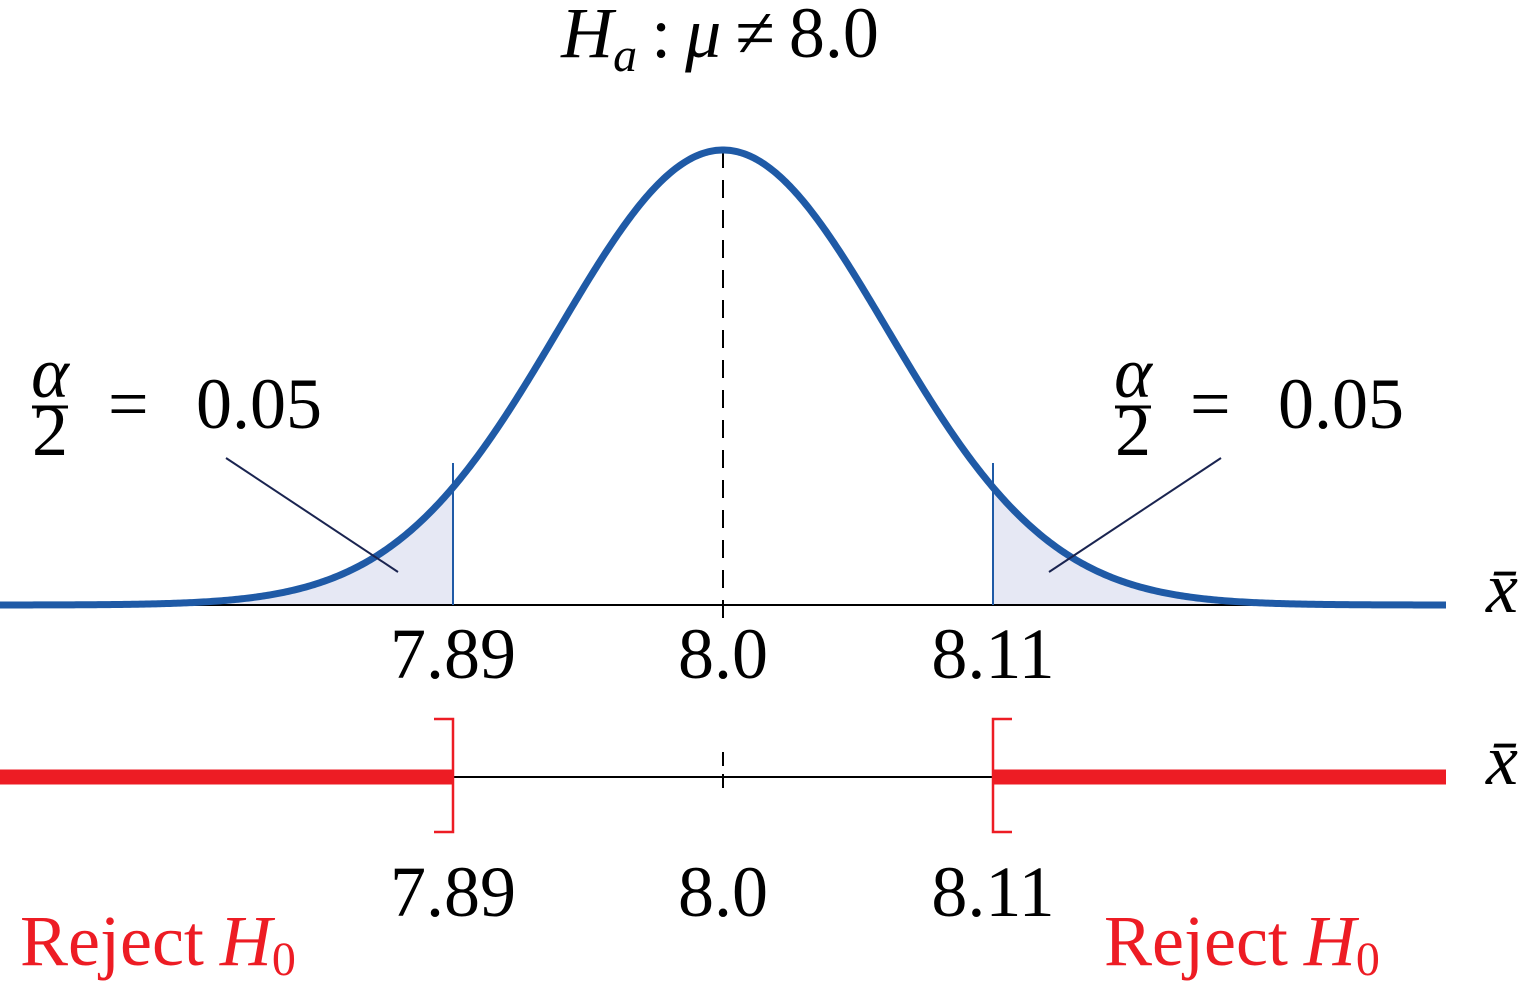 The height and width of the screenshot is (982, 1522). Describe the element at coordinates (284, 957) in the screenshot. I see `left-reject-subscript: 0` at that location.